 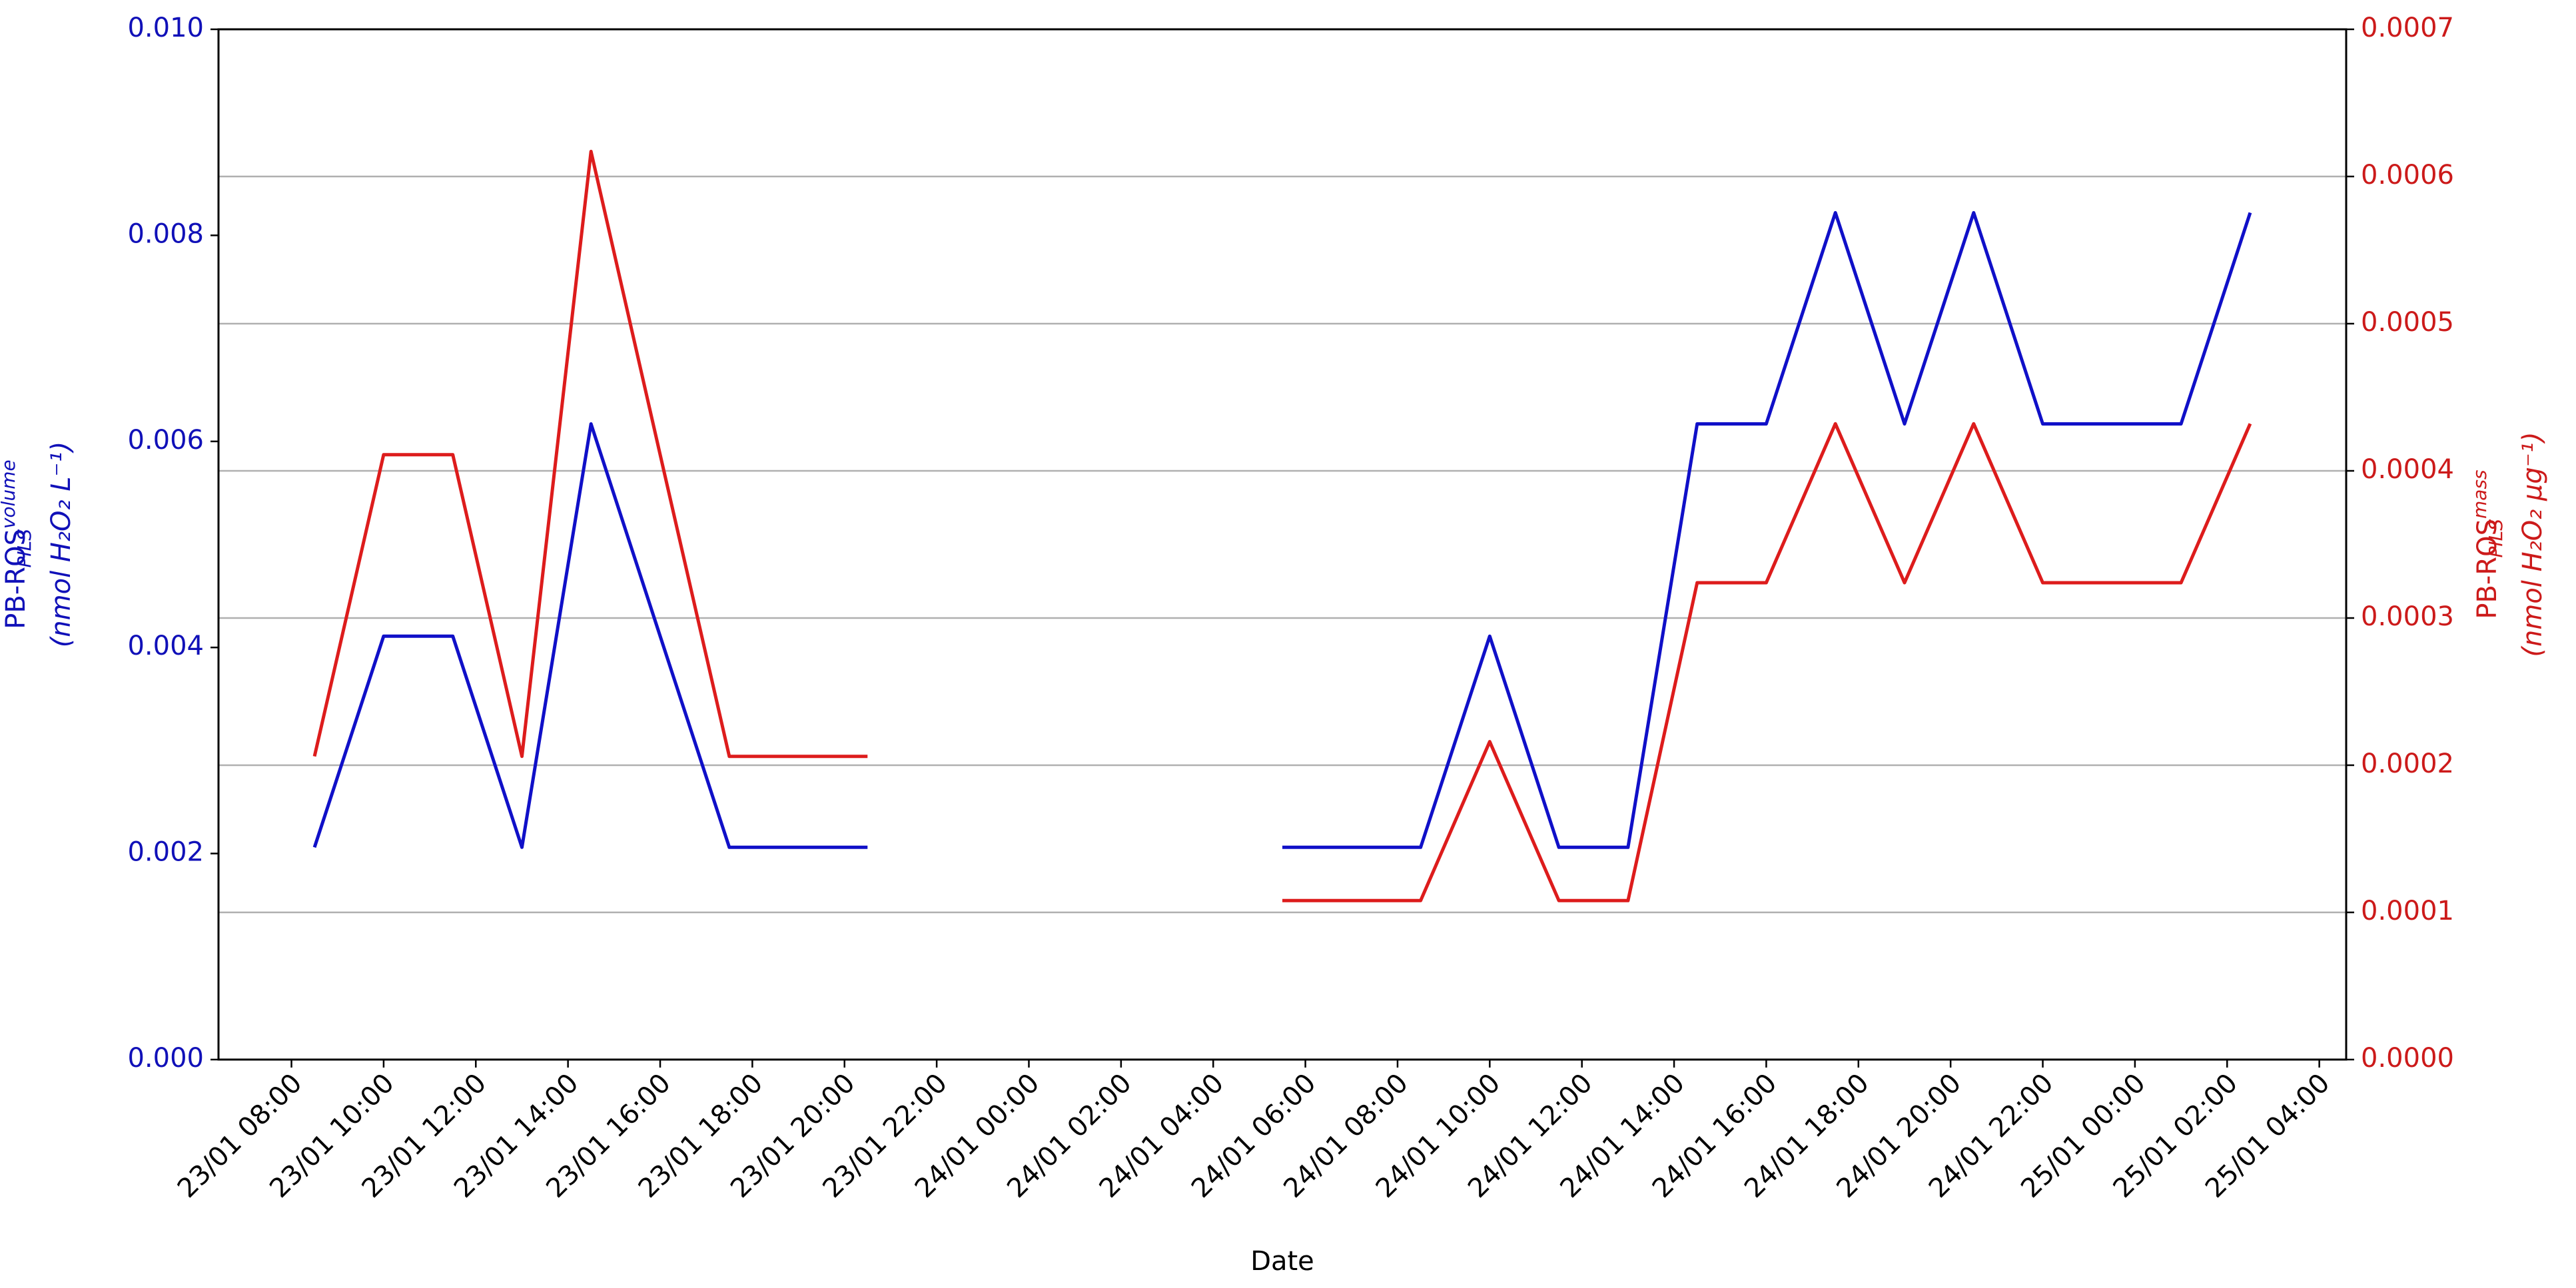 What do you see at coordinates (10, 494) in the screenshot?
I see `y-axis-label-sup: volume` at bounding box center [10, 494].